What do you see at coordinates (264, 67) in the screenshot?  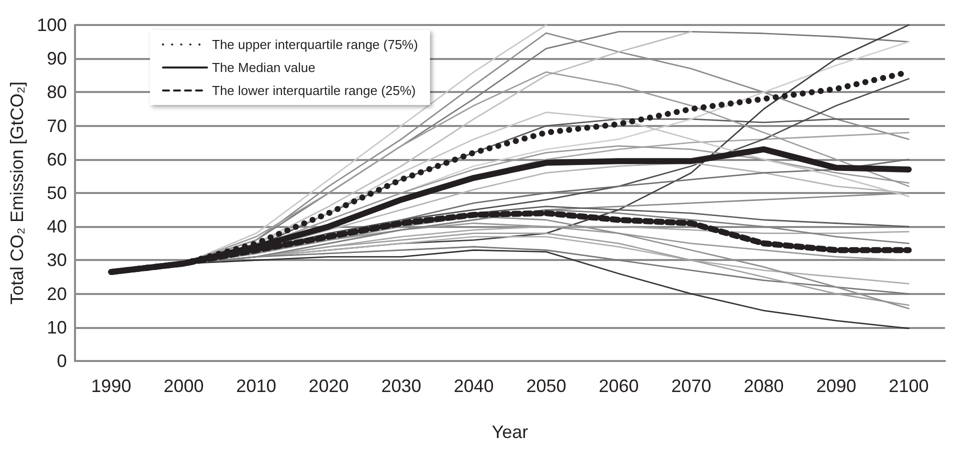 I see `legend-label: The Median value` at bounding box center [264, 67].